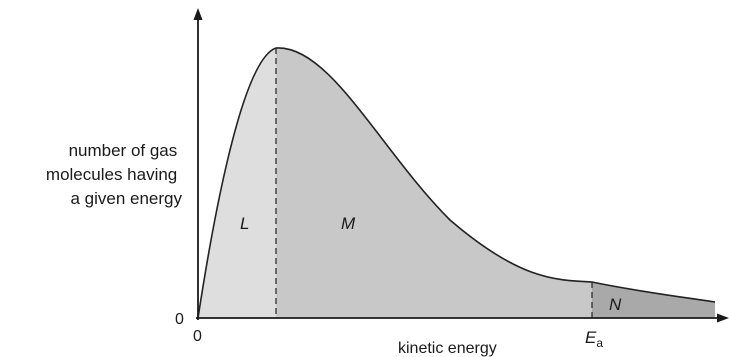  Describe the element at coordinates (653, 300) in the screenshot. I see `region-n-area` at that location.